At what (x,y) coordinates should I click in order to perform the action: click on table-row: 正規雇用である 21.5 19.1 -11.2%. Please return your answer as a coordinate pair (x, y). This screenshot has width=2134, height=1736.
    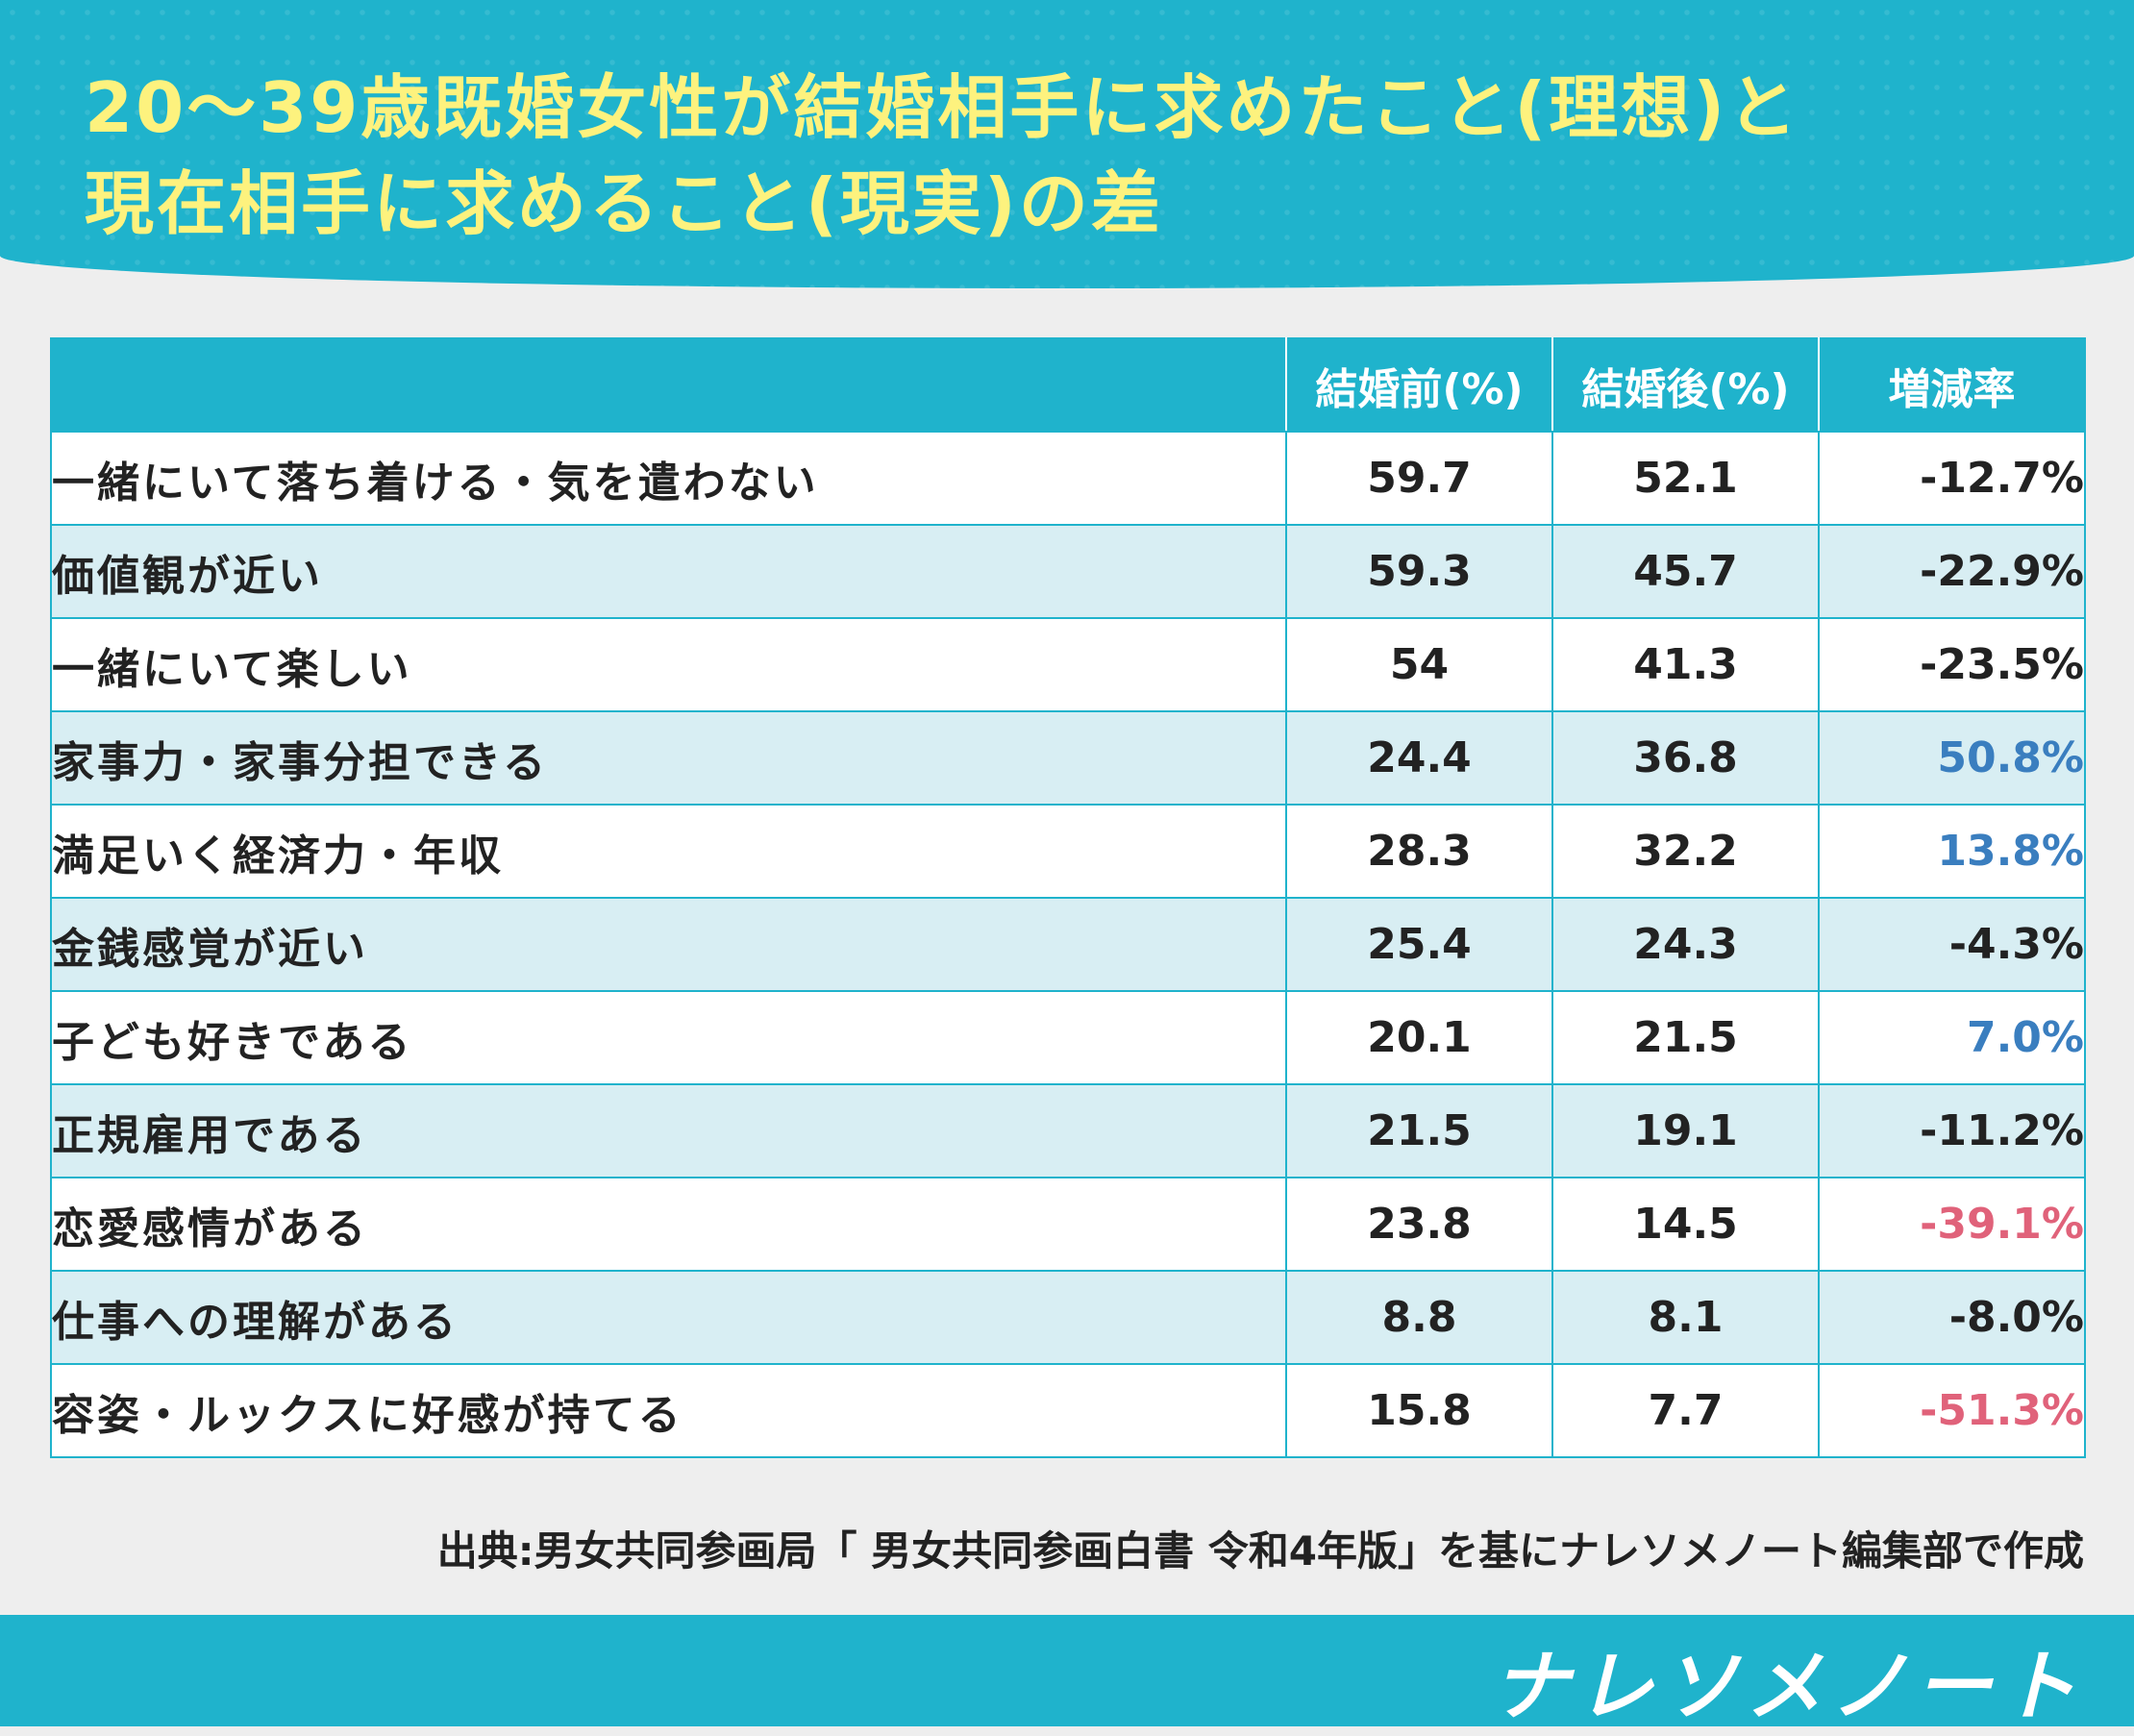
    Looking at the image, I should click on (1068, 1130).